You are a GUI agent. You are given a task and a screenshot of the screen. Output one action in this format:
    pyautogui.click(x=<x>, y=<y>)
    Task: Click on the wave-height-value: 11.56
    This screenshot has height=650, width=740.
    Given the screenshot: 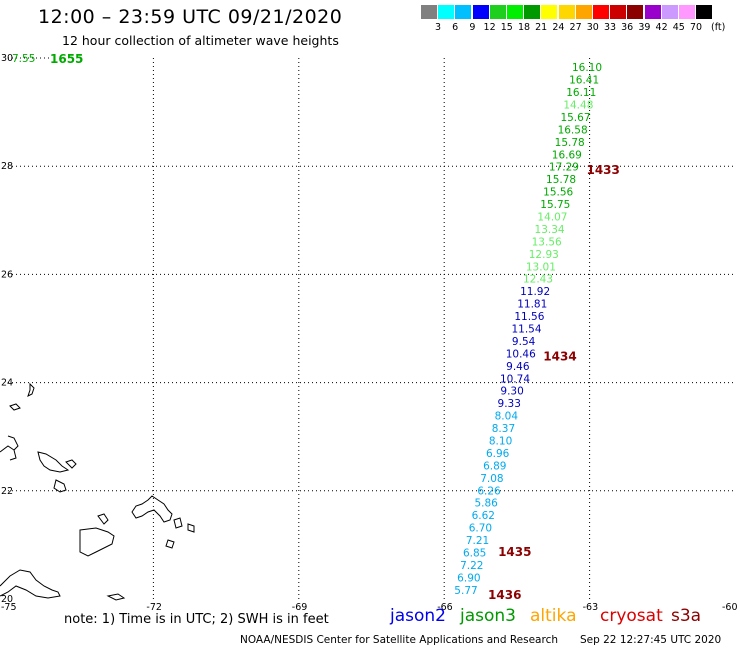 What is the action you would take?
    pyautogui.click(x=529, y=317)
    